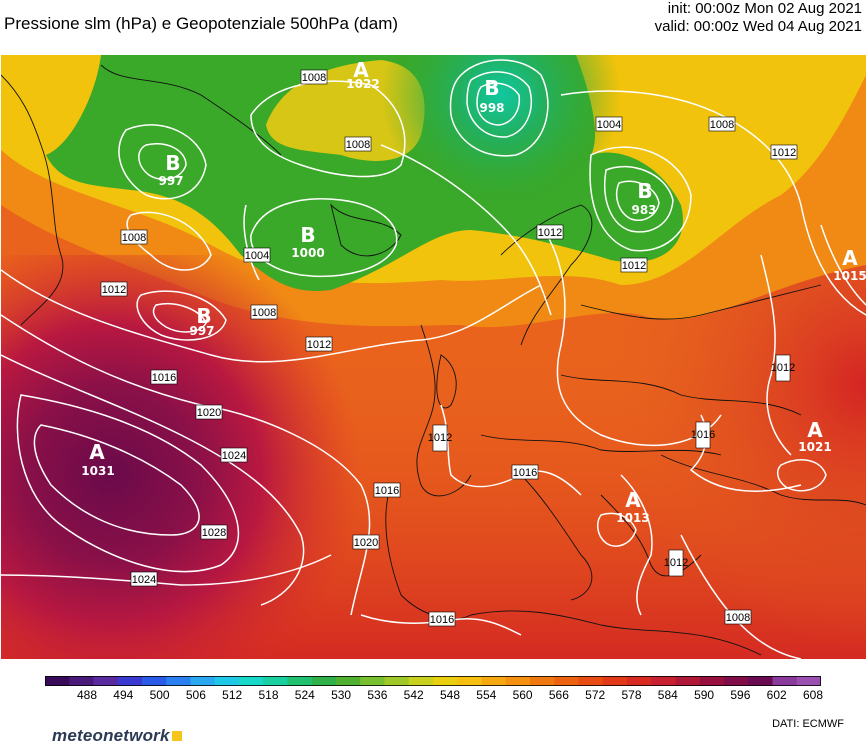  Describe the element at coordinates (232, 695) in the screenshot. I see `colorbar-tick-label: 512` at that location.